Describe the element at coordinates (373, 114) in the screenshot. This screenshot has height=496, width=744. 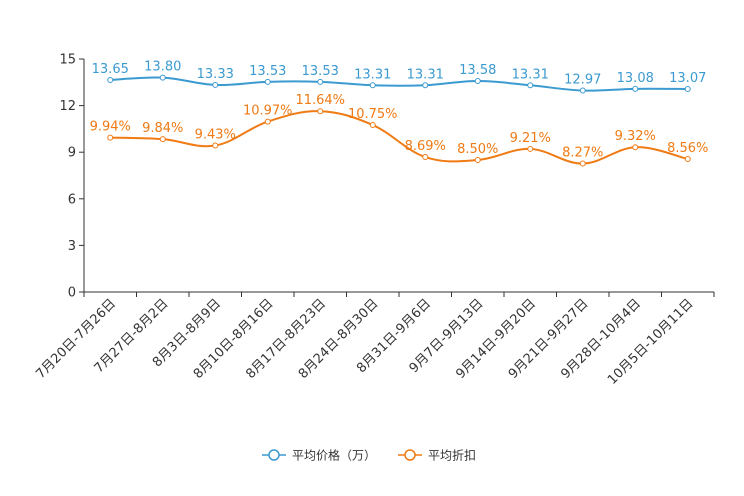
I see `data-label: 10.75%` at that location.